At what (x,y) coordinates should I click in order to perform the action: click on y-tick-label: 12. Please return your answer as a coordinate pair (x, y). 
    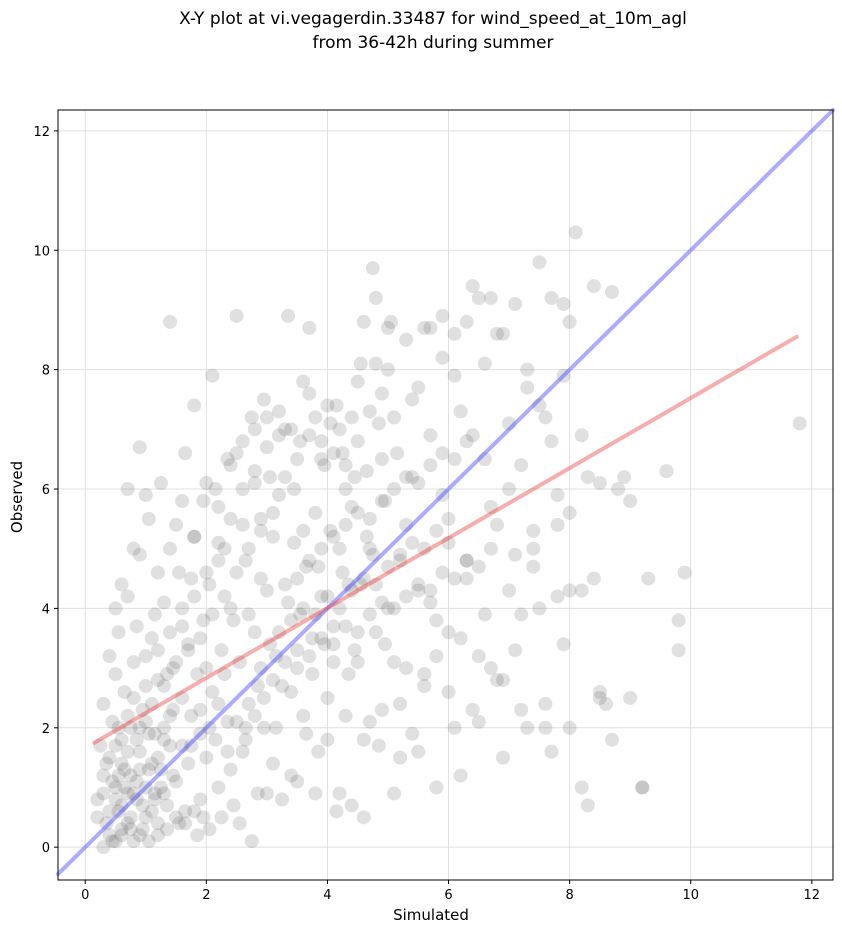
    Looking at the image, I should click on (41, 132).